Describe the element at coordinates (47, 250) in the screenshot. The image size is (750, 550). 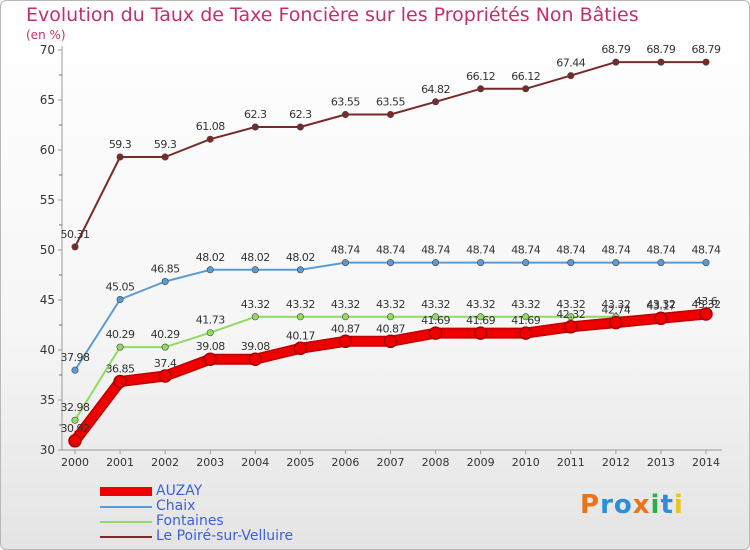
I see `y-tick-label: 50` at that location.